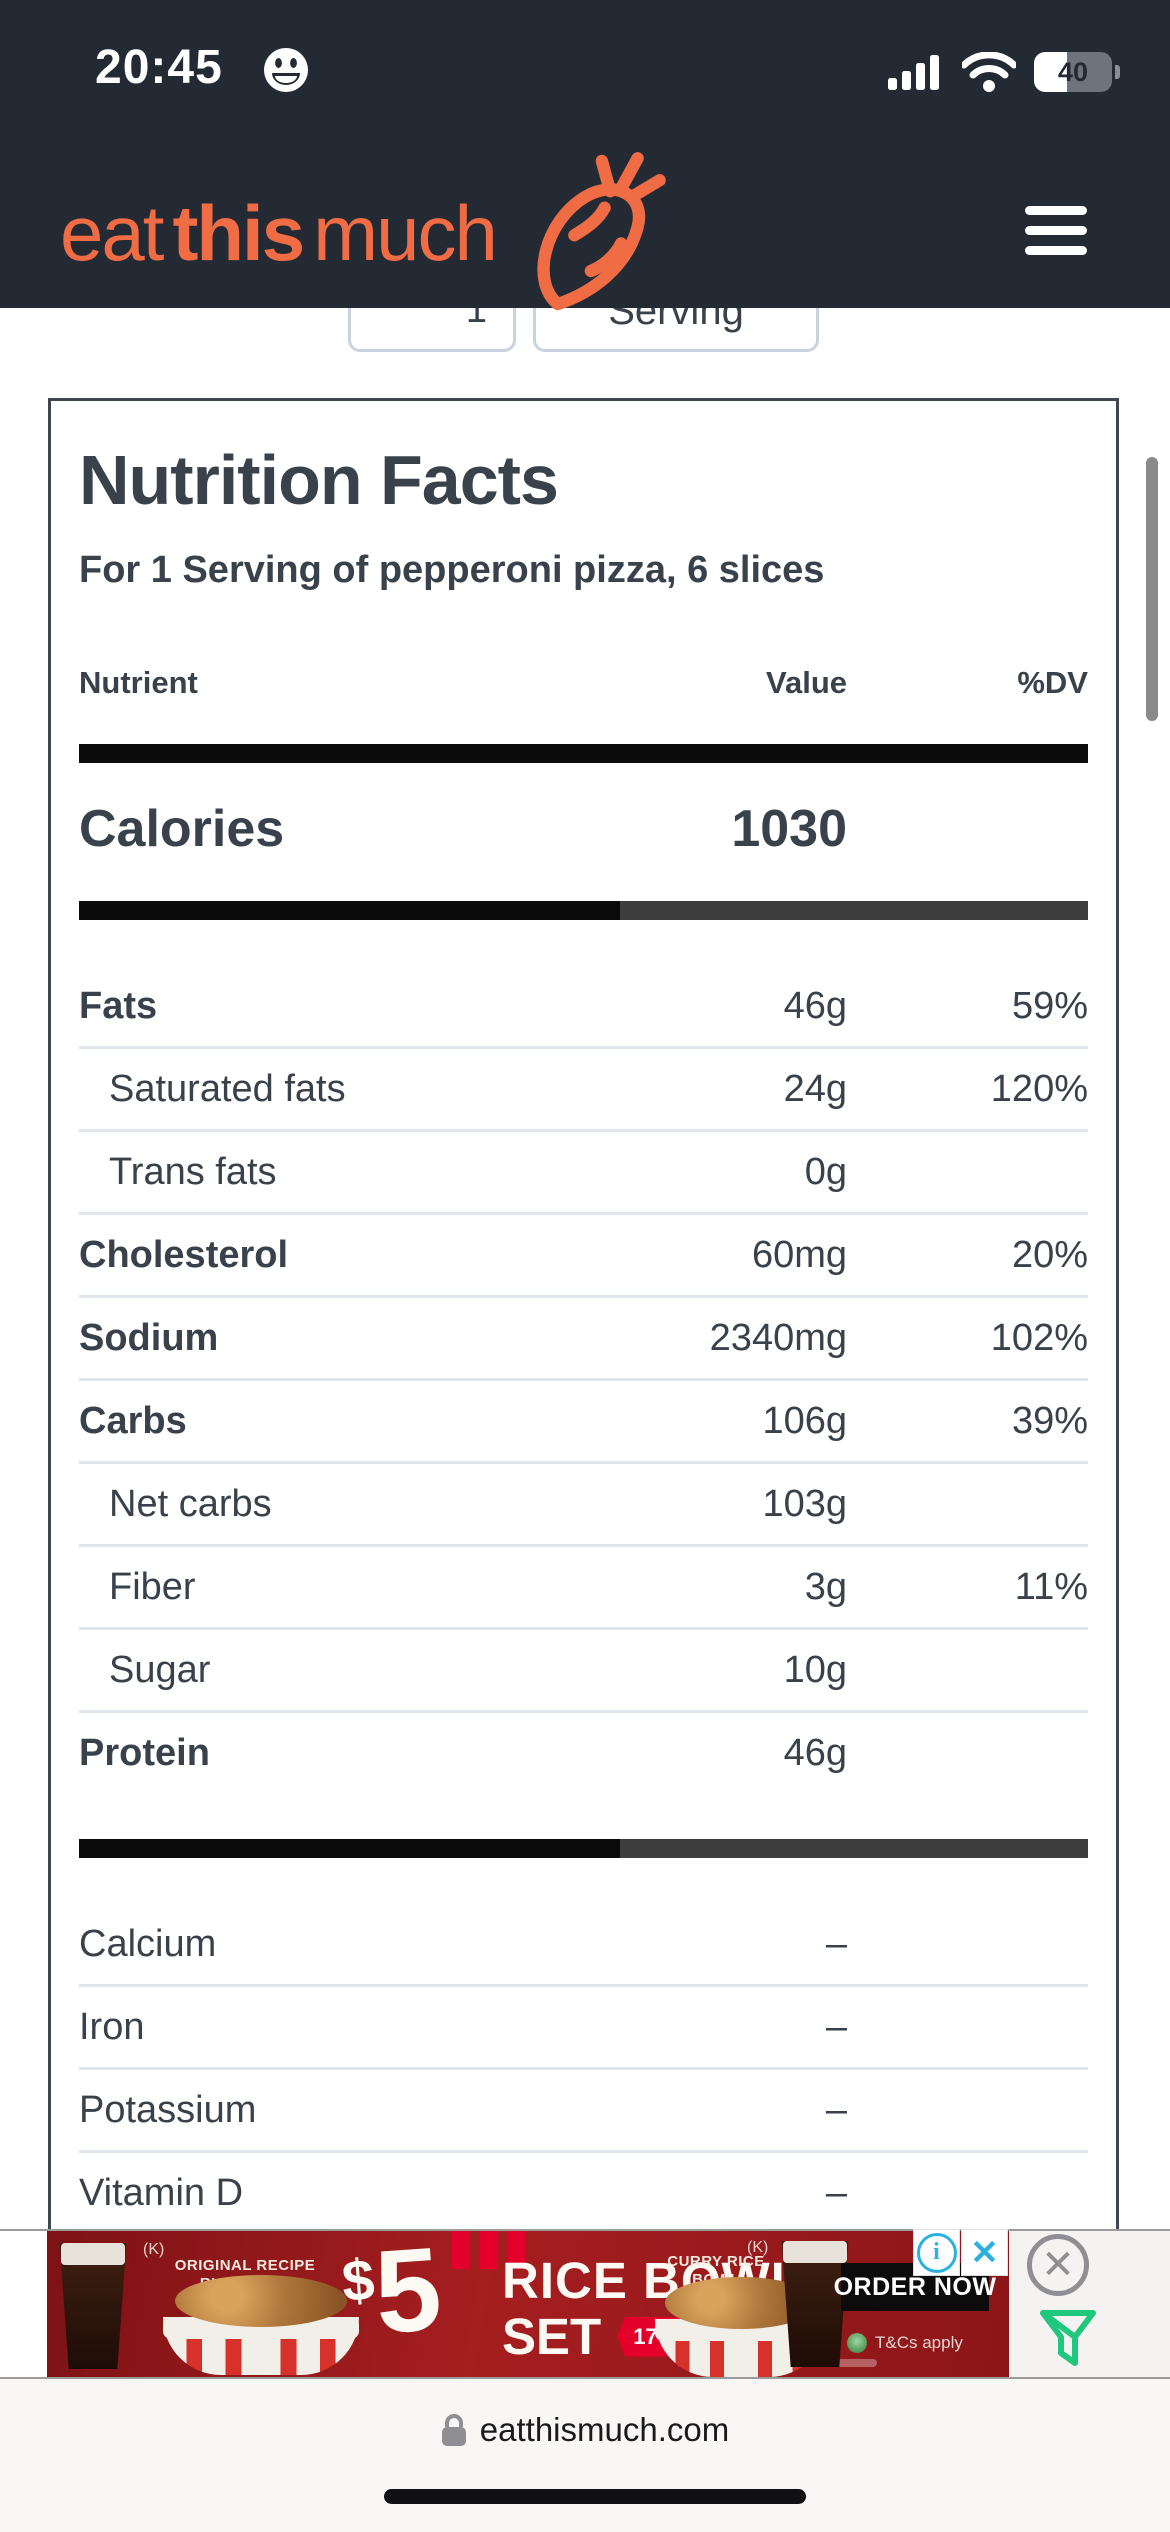 Image resolution: width=1170 pixels, height=2532 pixels. Describe the element at coordinates (161, 2192) in the screenshot. I see `row-label: Vitamin D` at that location.